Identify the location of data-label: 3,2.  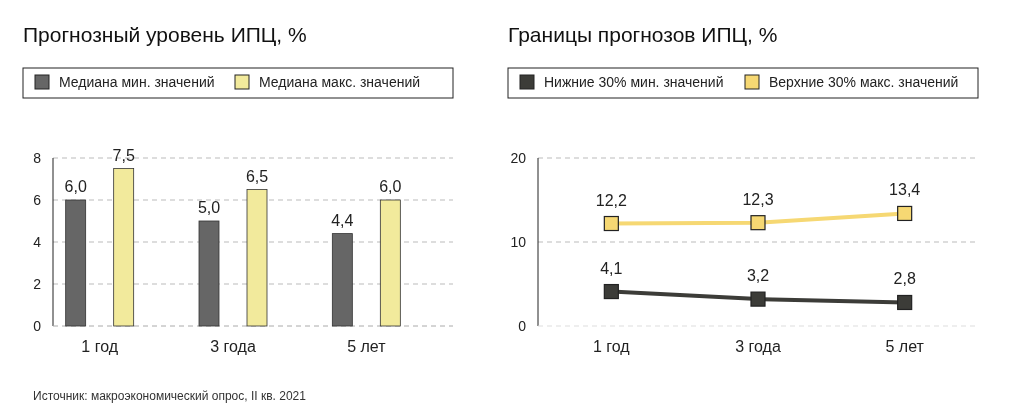
(758, 276).